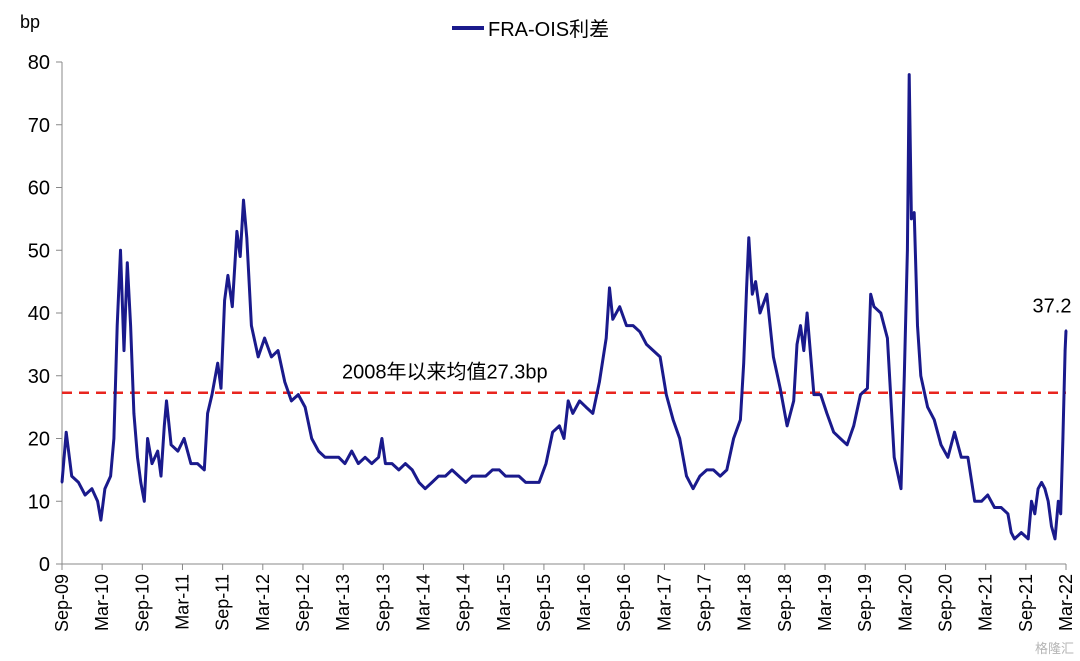 This screenshot has width=1080, height=661. I want to click on watermark: 格隆汇, so click(1054, 649).